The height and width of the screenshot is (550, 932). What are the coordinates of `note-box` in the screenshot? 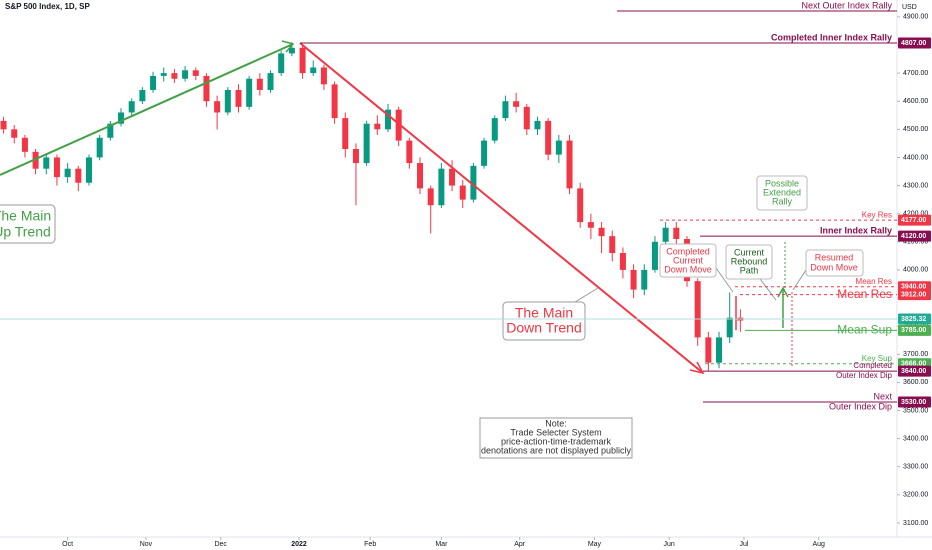 It's located at (556, 438).